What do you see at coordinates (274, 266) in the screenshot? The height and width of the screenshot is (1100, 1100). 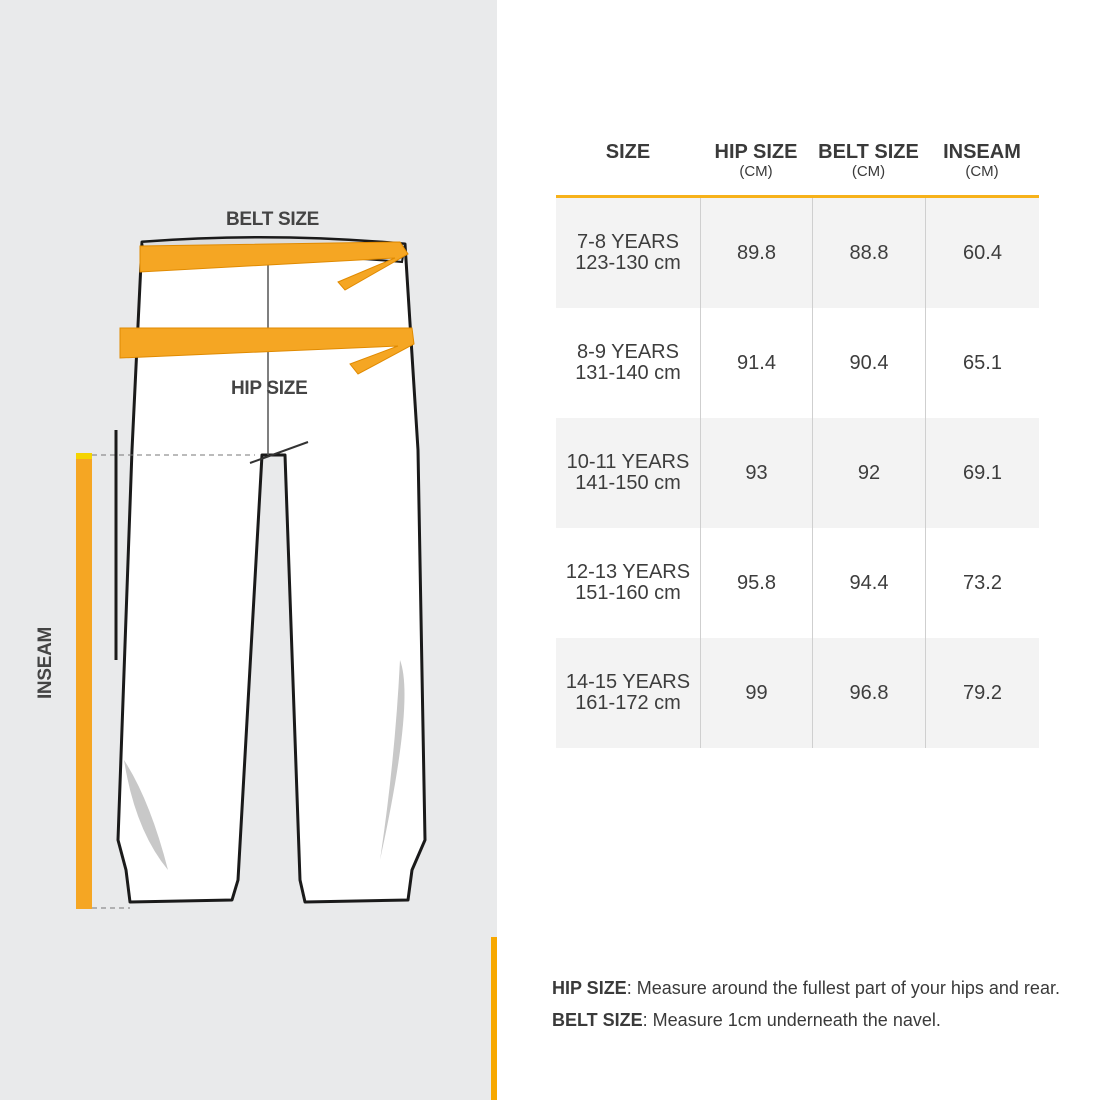 I see `belt-tape` at bounding box center [274, 266].